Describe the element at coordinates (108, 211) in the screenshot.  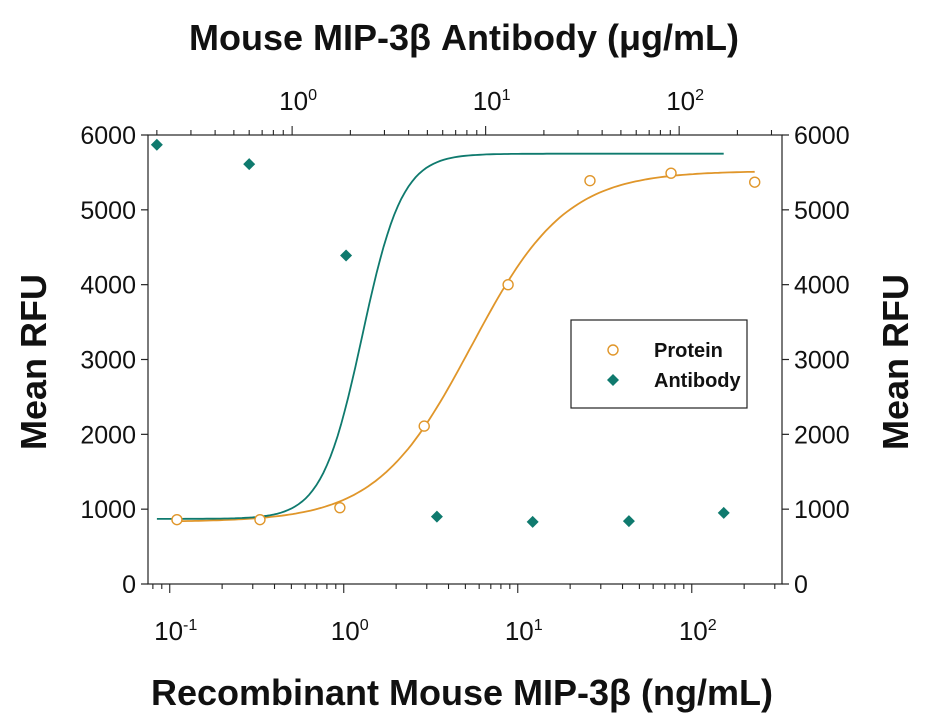
I see `y-tick-label-left: 5000` at that location.